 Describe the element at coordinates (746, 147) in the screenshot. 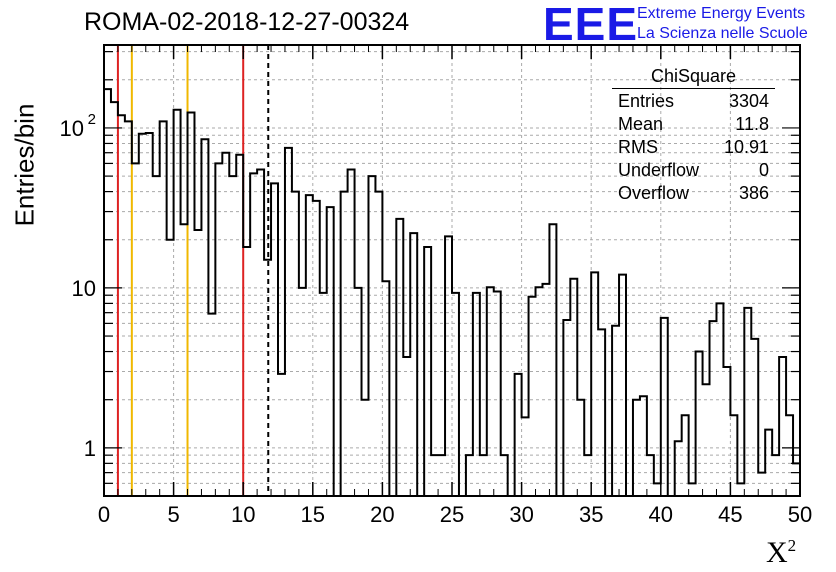

I see `stat-value: 10.91` at that location.